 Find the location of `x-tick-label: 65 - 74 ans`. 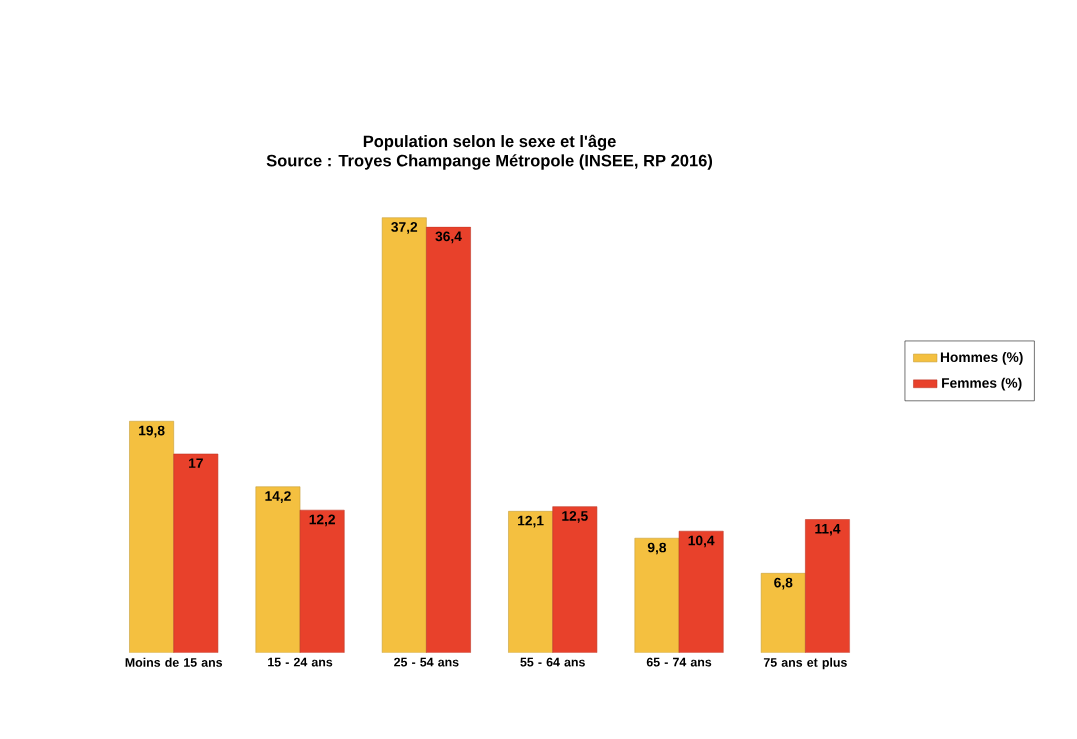

x-tick-label: 65 - 74 ans is located at coordinates (679, 662).